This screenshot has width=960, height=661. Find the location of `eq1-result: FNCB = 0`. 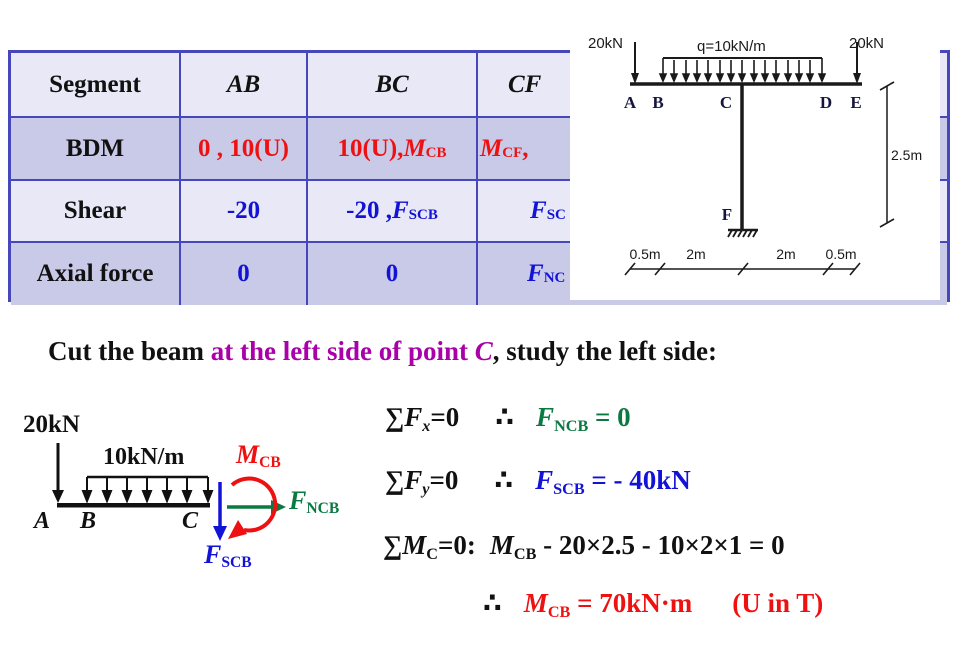

eq1-result: FNCB = 0 is located at coordinates (583, 418).